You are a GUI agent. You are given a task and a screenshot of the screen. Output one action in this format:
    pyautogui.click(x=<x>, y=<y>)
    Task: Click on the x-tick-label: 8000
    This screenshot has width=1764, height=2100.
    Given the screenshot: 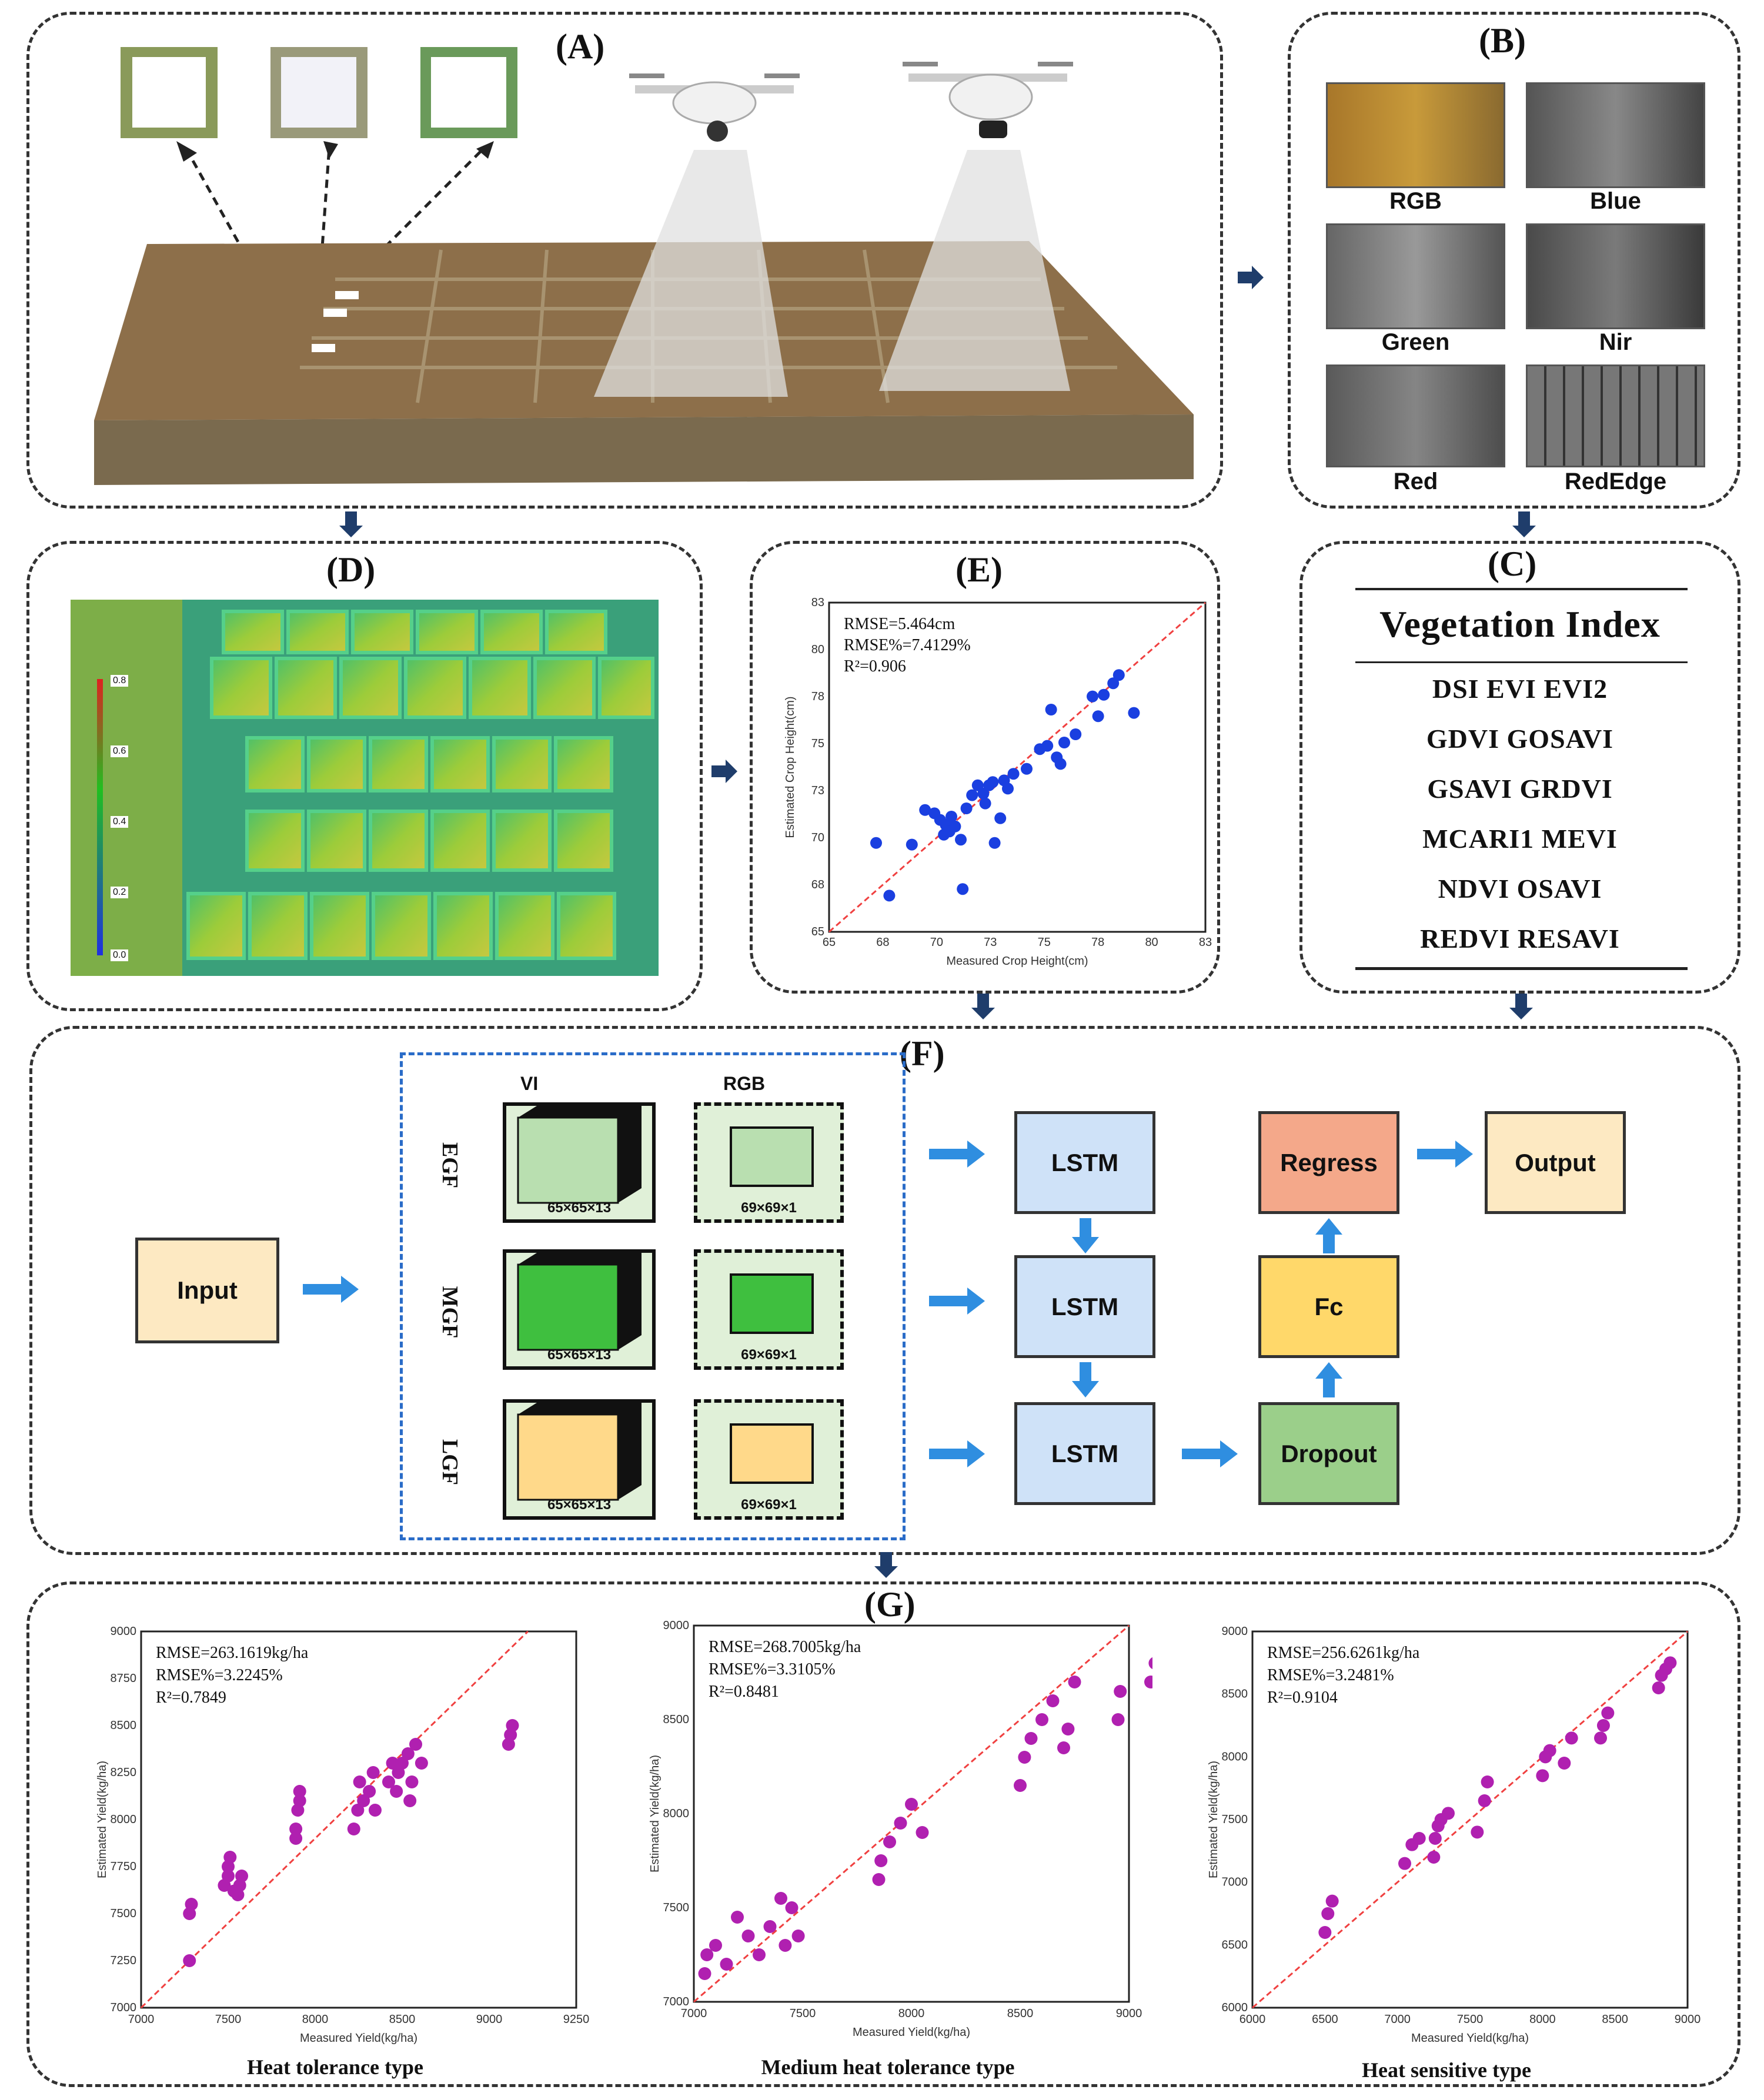 What is the action you would take?
    pyautogui.click(x=1542, y=2019)
    